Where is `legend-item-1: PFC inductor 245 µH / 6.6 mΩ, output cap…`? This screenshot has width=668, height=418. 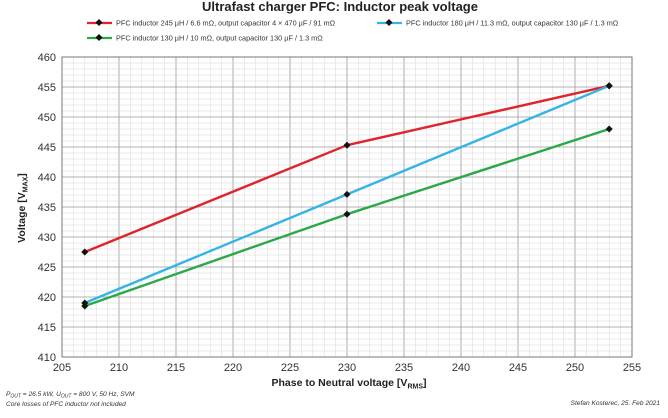
legend-item-1: PFC inductor 245 µH / 6.6 mΩ, output cap… is located at coordinates (211, 23).